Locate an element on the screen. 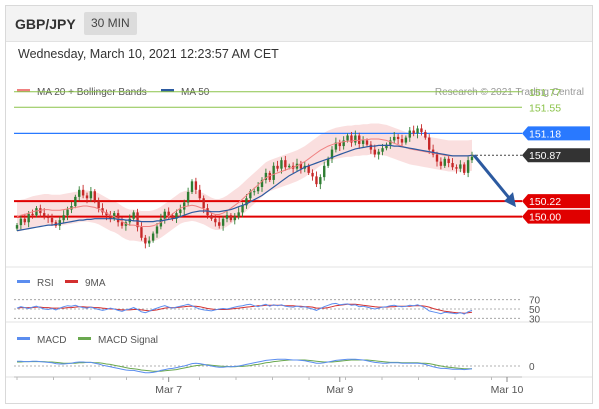  rsi-line is located at coordinates (244, 308).